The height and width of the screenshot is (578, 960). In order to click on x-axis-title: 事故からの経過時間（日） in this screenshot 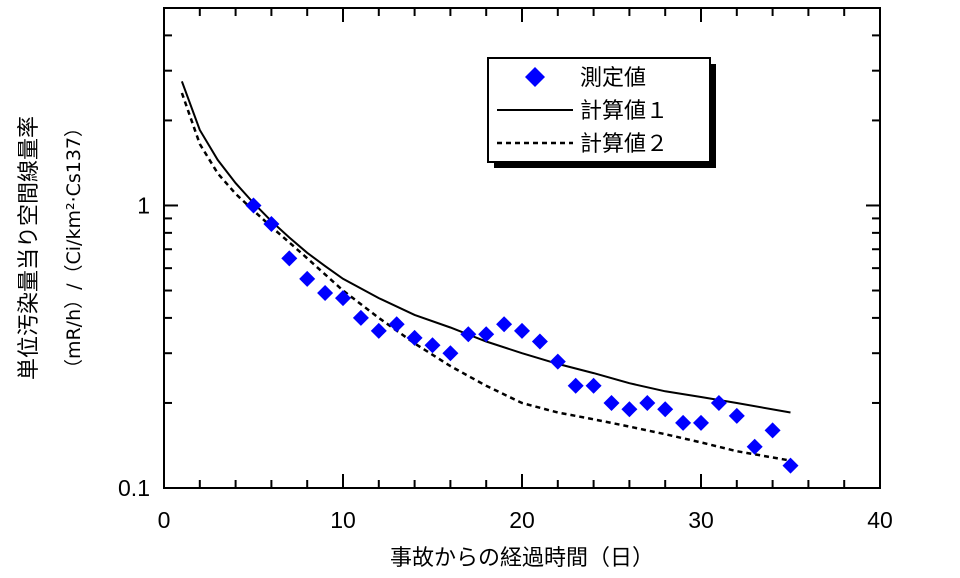, I will do `click(522, 558)`.